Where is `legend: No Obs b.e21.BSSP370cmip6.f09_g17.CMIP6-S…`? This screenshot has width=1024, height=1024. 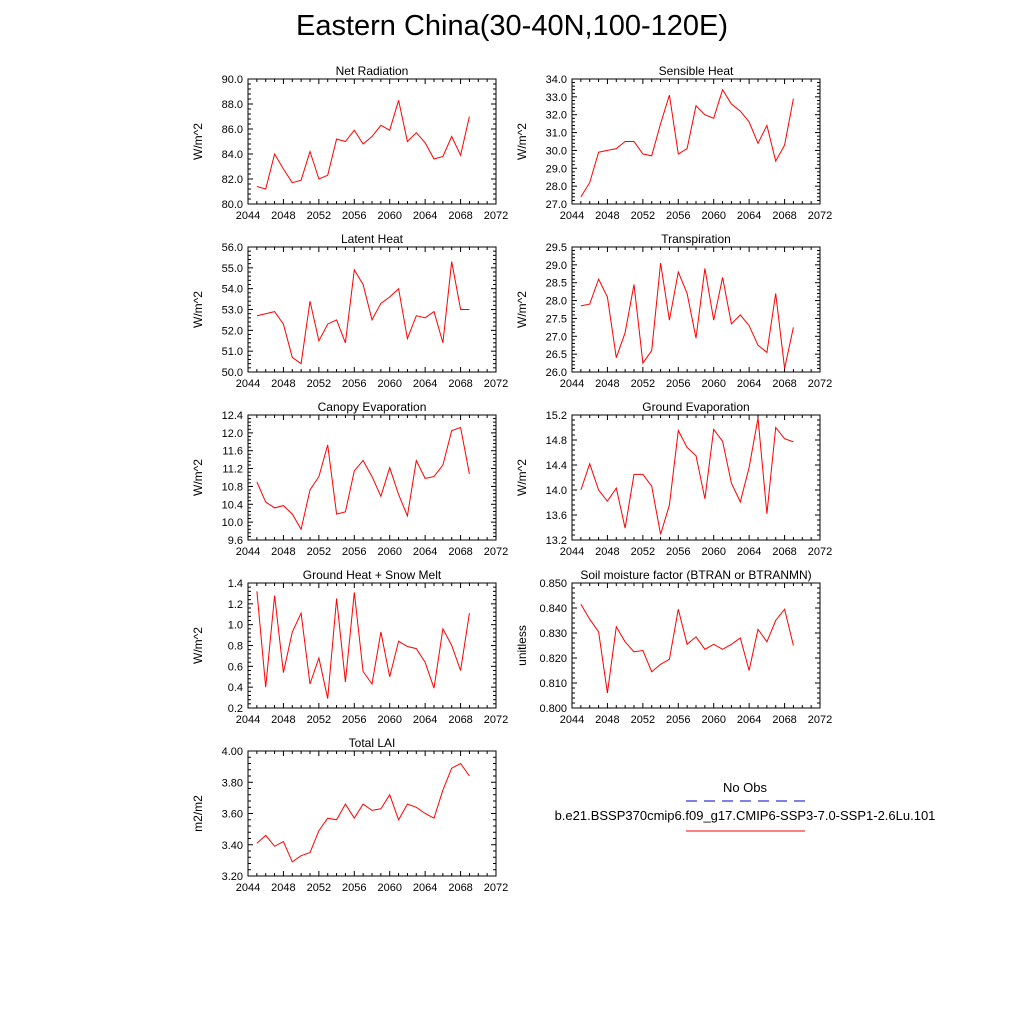
legend: No Obs b.e21.BSSP370cmip6.f09_g17.CMIP6-S… is located at coordinates (745, 806).